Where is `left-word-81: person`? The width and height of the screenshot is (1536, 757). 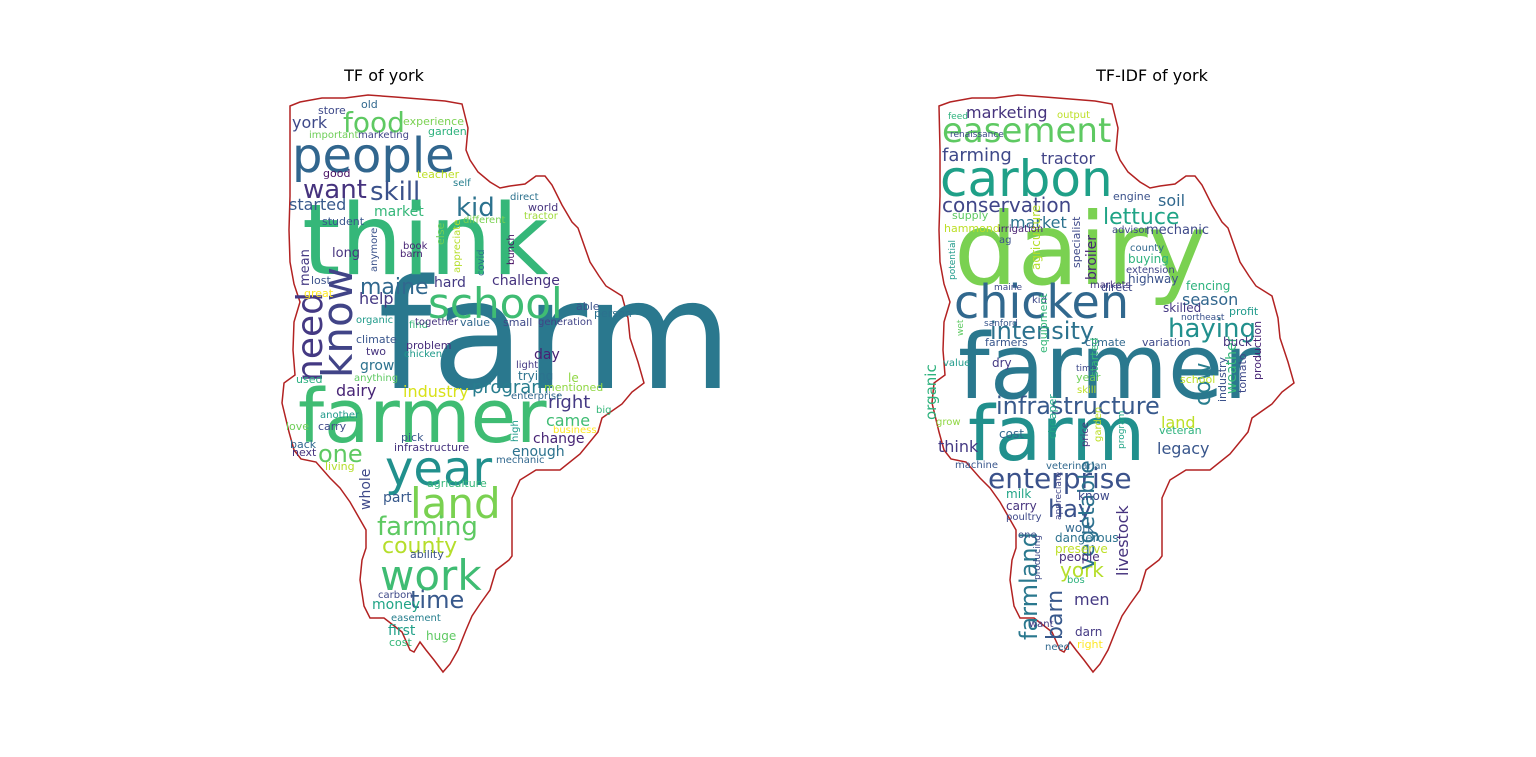
left-word-81: person is located at coordinates (613, 313).